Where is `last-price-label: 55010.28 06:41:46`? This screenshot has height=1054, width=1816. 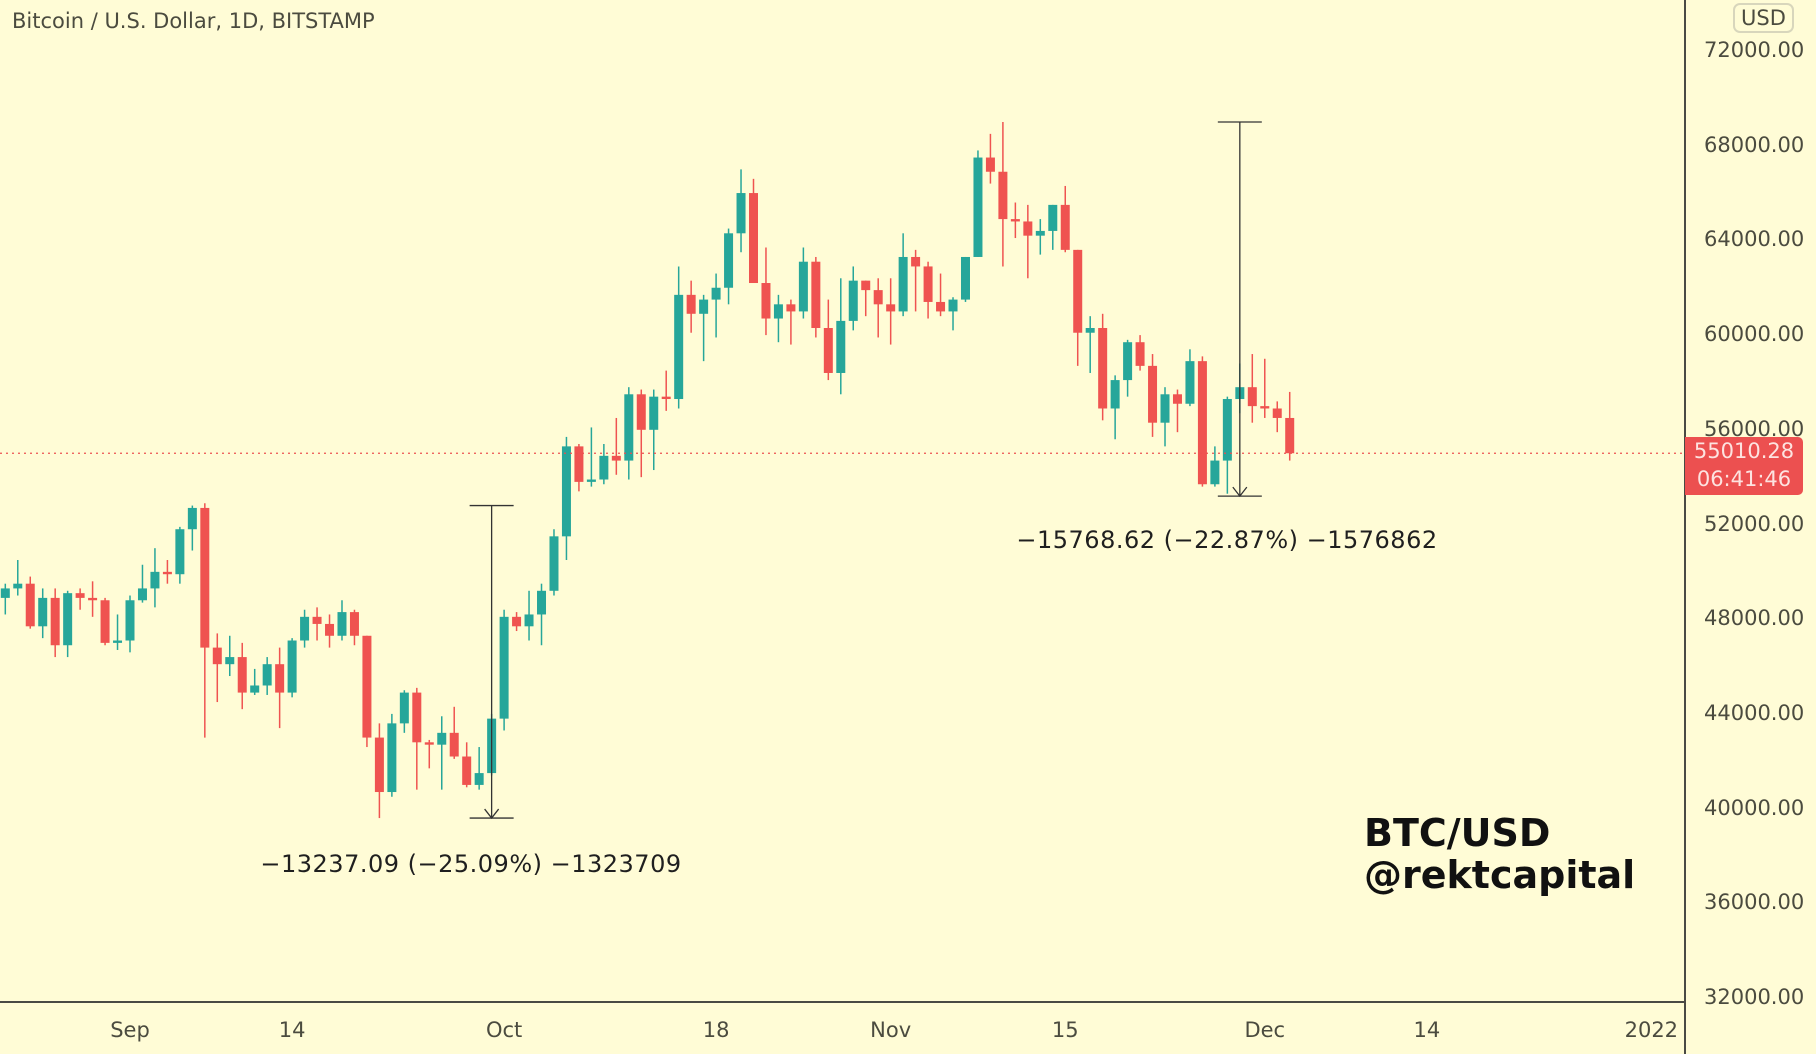
last-price-label: 55010.28 06:41:46 is located at coordinates (1744, 466).